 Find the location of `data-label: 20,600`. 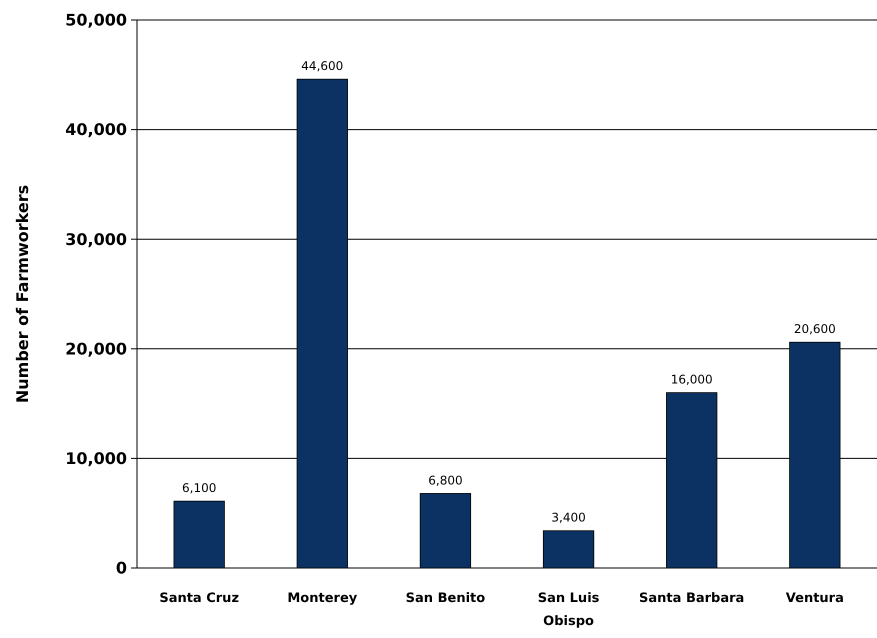

data-label: 20,600 is located at coordinates (815, 329).